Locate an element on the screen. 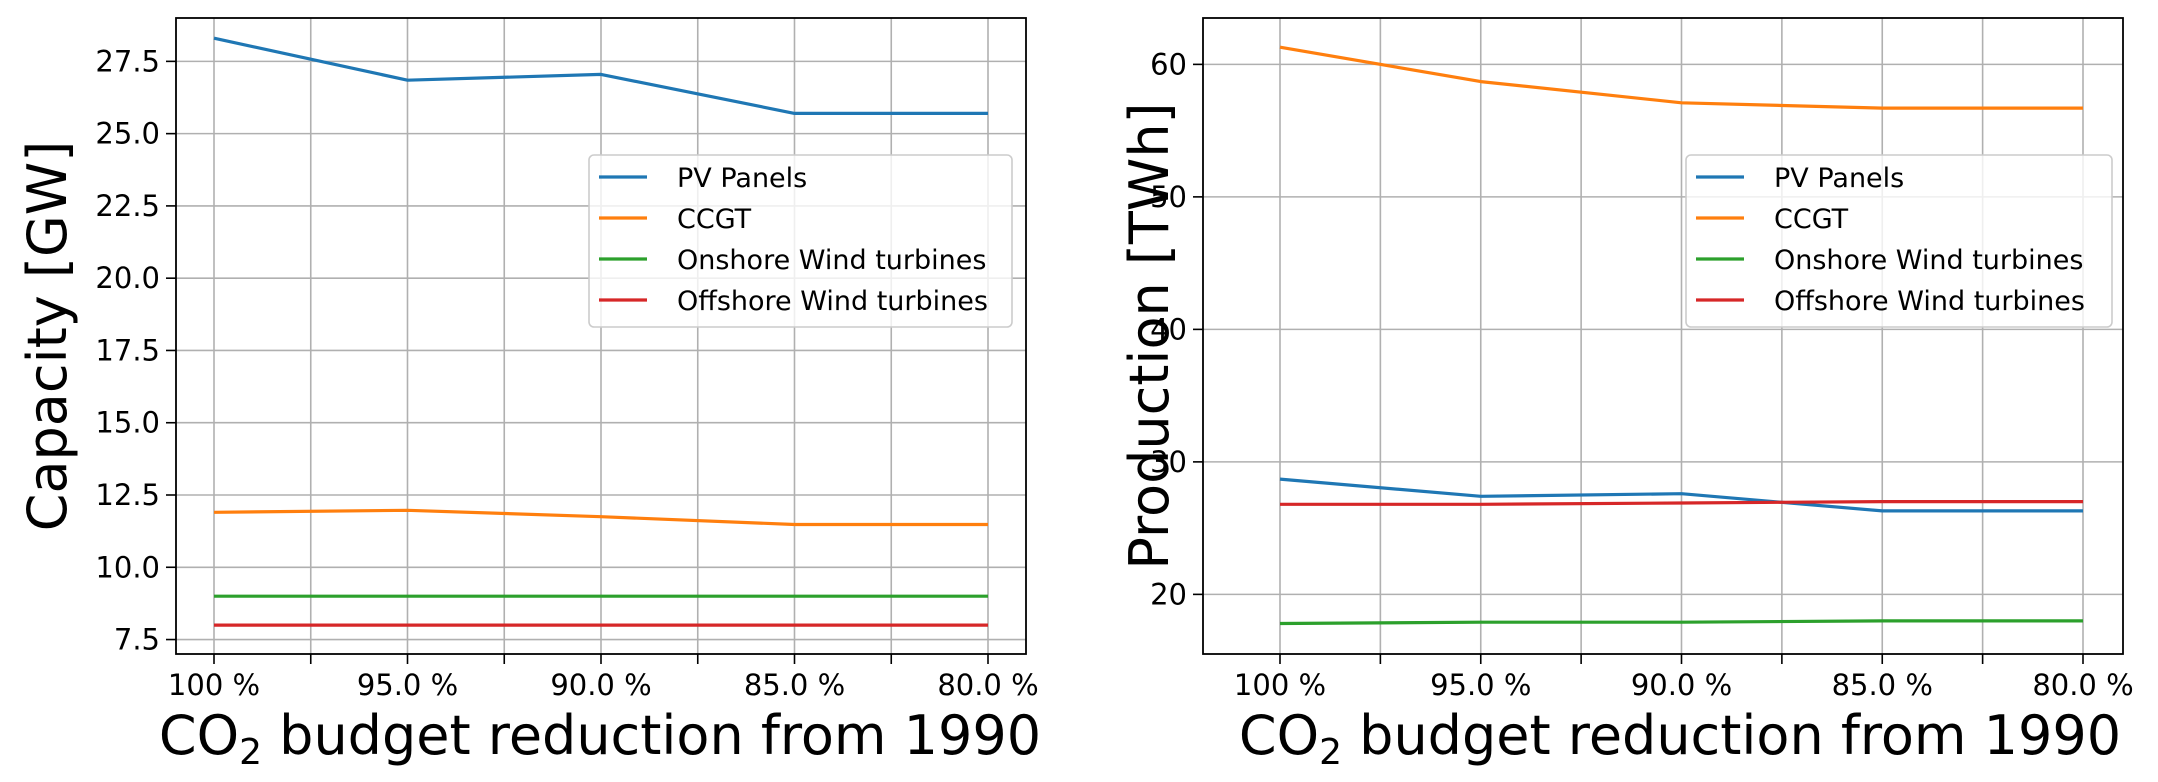  y-tick-label: 7.5 is located at coordinates (137, 640).